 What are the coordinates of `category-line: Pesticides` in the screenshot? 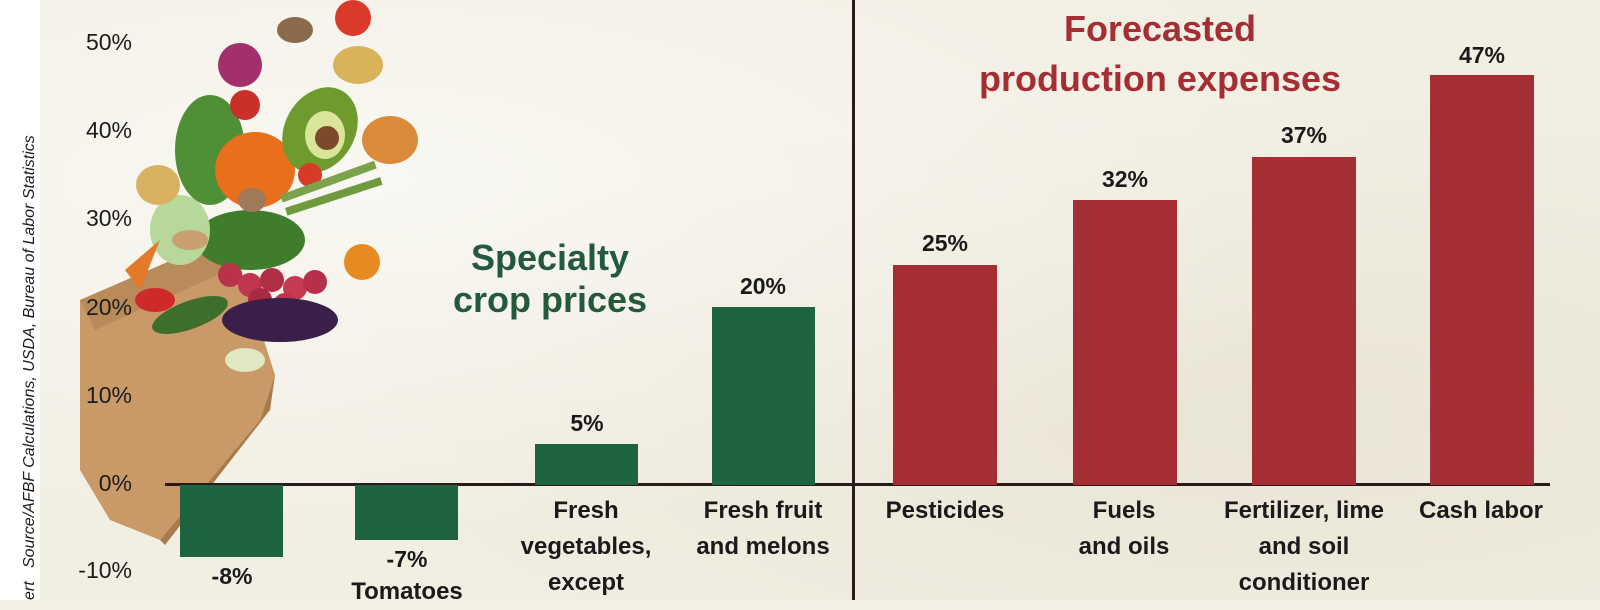 It's located at (945, 510).